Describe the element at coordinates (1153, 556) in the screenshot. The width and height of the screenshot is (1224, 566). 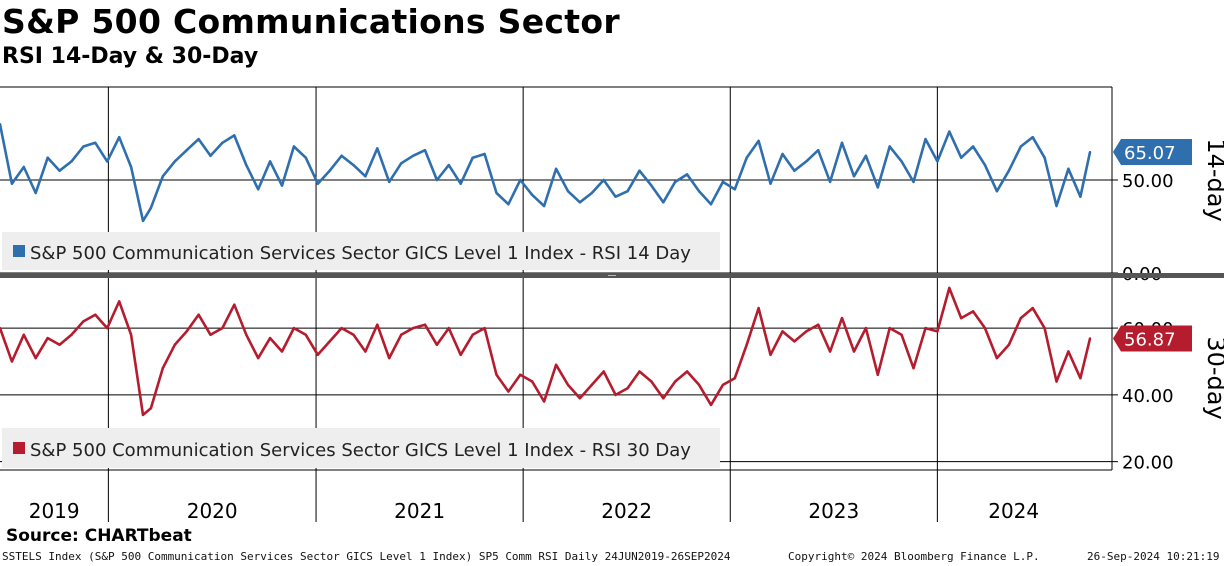
I see `footer-timestamp: 26-Sep-2024 10:21:19` at that location.